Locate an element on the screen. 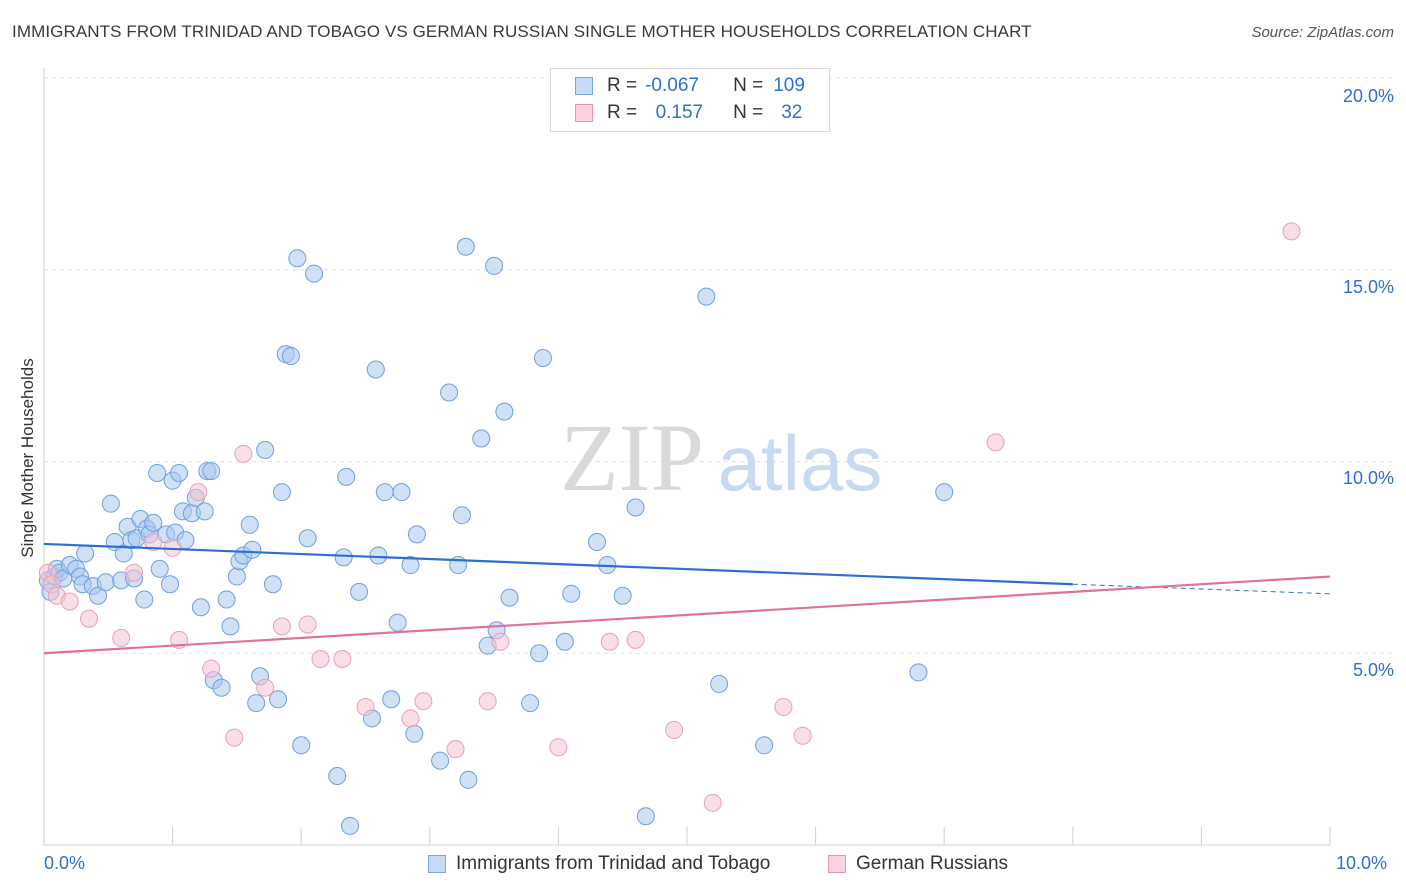 The image size is (1406, 892). legend-item-german-russian: German Russians is located at coordinates (918, 864).